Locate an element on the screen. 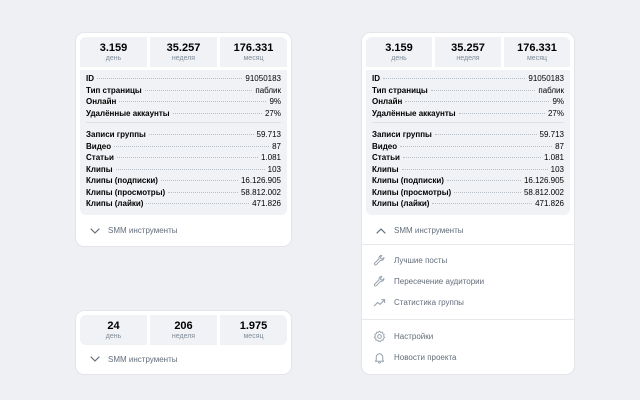  info-row-clips-likes: Клипы (лайки) 471.826 is located at coordinates (183, 204).